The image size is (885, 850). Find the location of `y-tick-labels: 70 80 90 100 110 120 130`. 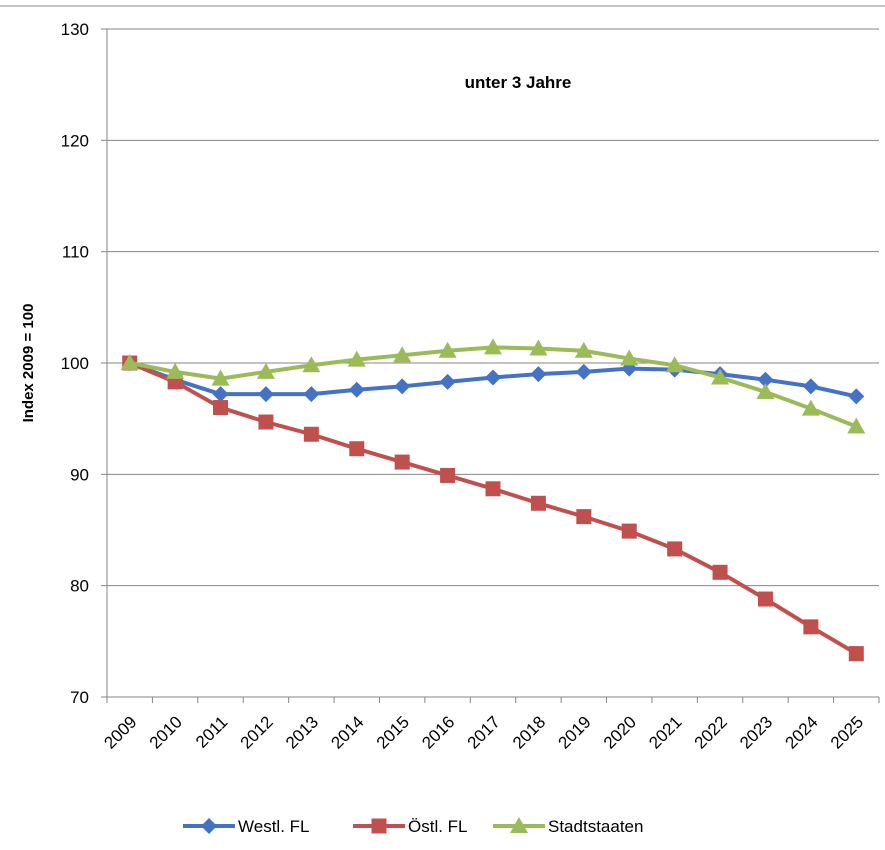

y-tick-labels: 70 80 90 100 110 120 130 is located at coordinates (75, 363).